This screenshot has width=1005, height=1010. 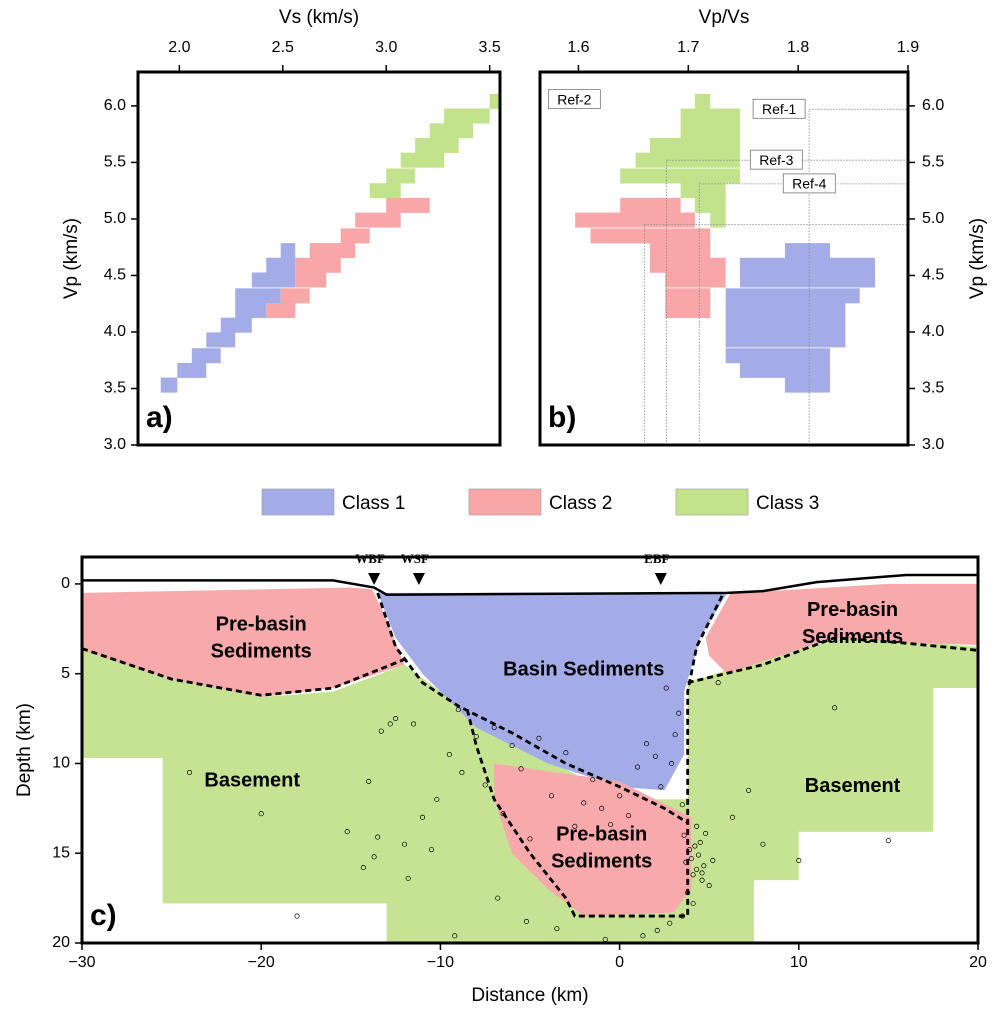 I want to click on y-tick-label: 20, so click(x=61, y=942).